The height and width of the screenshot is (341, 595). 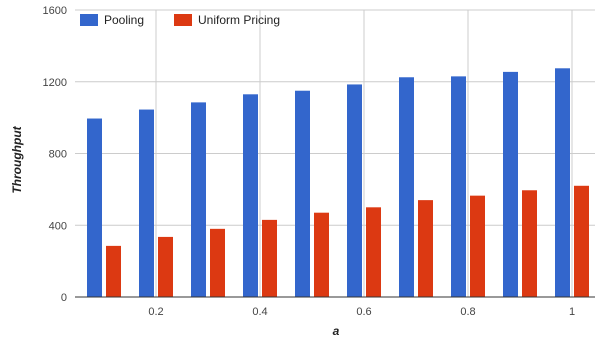 I want to click on legend-label-pooling: Pooling, so click(x=124, y=20).